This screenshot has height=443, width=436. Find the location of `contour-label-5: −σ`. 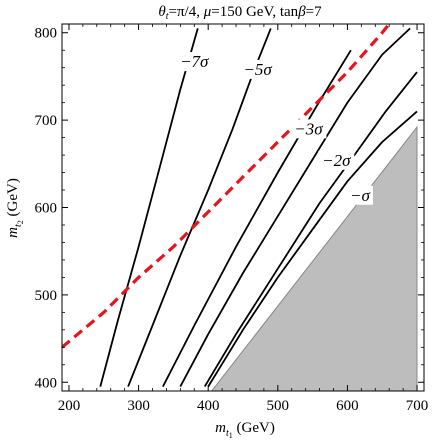

contour-label-5: −σ is located at coordinates (359, 195).